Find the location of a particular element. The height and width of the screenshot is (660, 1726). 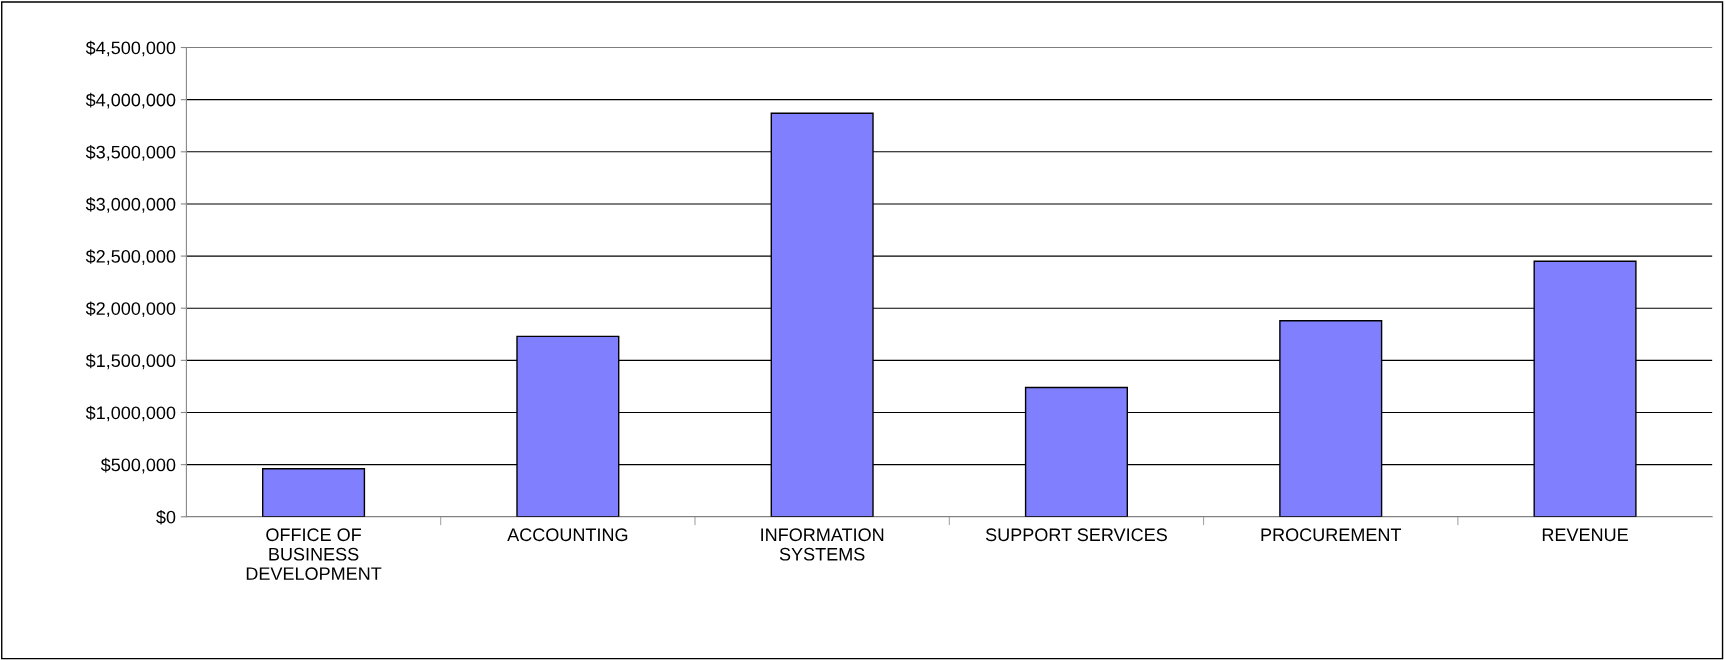

y-tick-label: $0 is located at coordinates (166, 517).